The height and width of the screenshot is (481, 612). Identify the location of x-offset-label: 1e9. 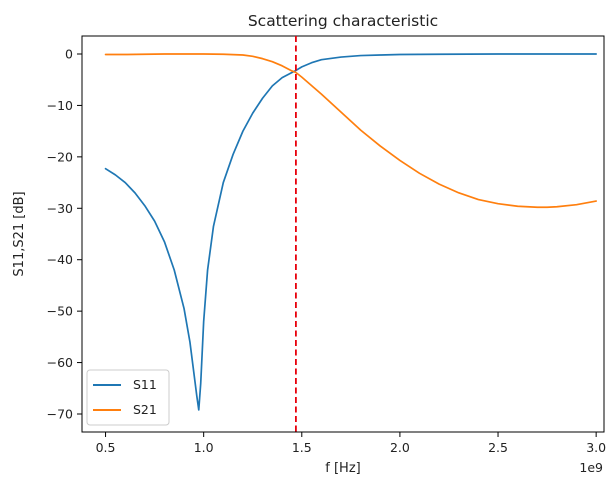
(591, 467).